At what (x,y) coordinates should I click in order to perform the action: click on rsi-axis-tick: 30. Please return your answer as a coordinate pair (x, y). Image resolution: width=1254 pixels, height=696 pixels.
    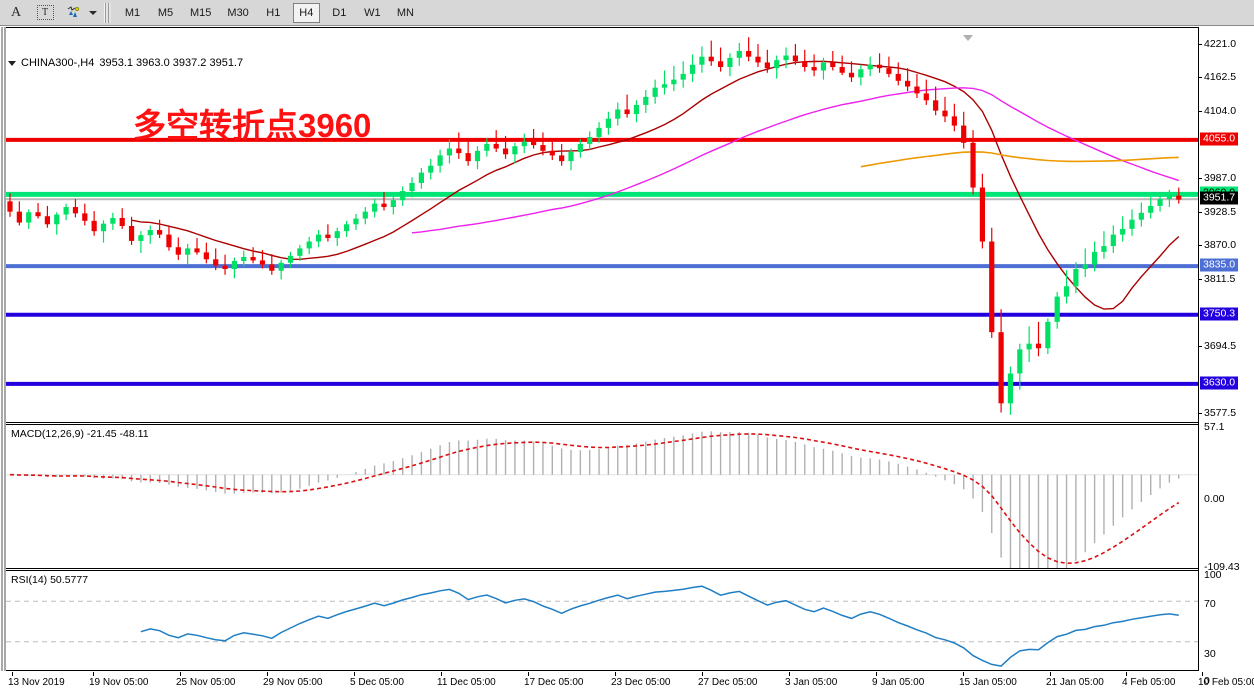
    Looking at the image, I should click on (1210, 654).